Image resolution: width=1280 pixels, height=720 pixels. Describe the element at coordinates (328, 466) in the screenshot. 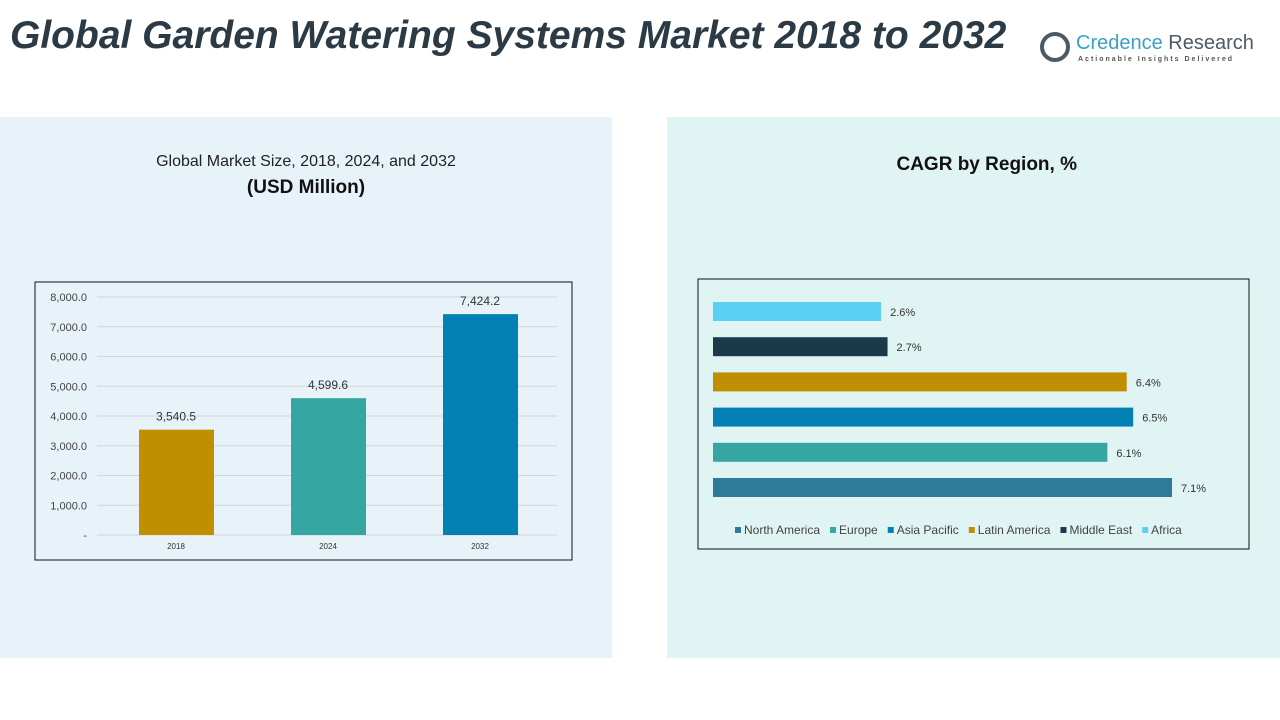

I see `bar-2024` at that location.